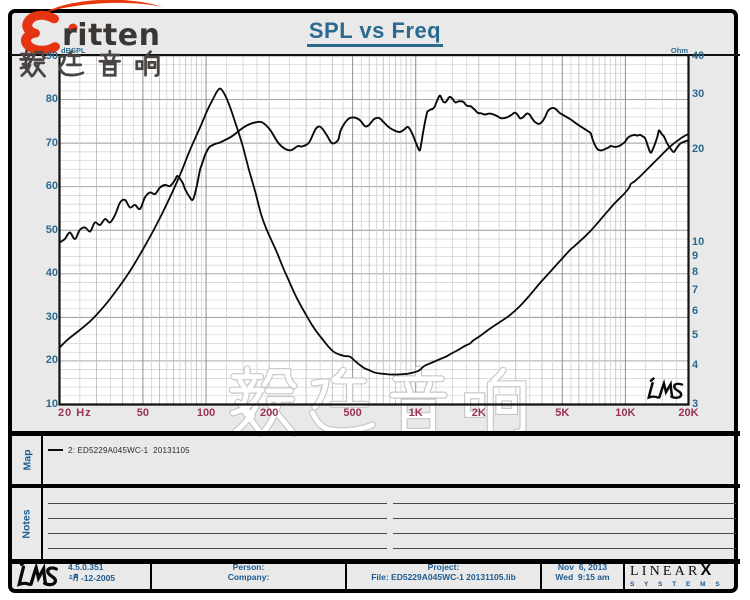 The image size is (750, 600). I want to click on notes-label-text: Notes, so click(27, 523).